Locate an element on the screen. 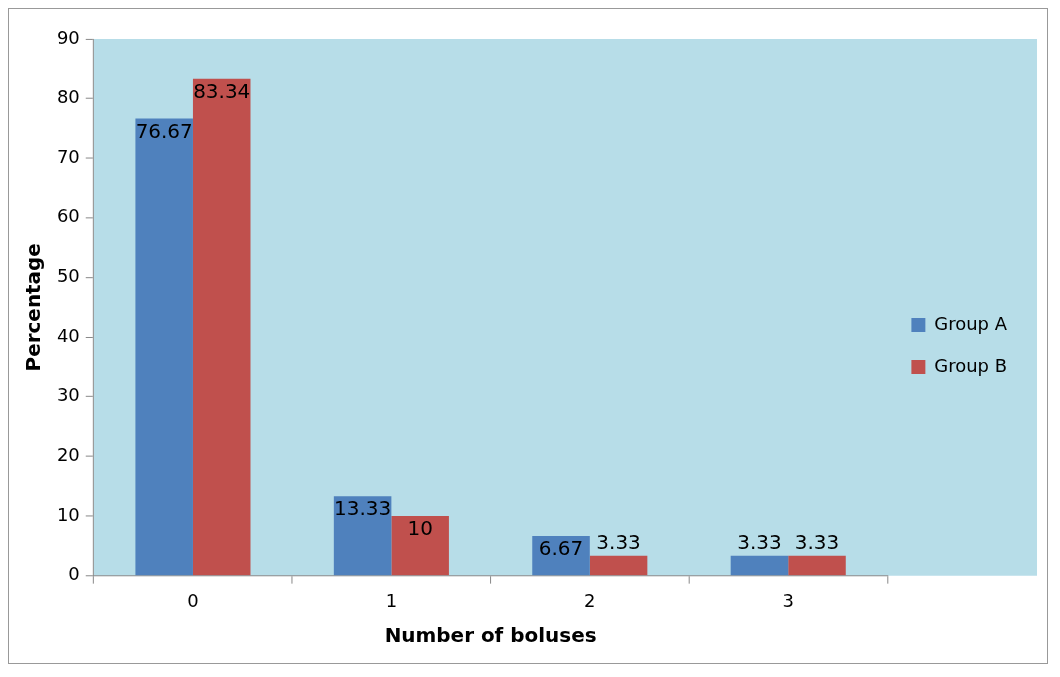 Image resolution: width=1060 pixels, height=677 pixels. x-tick-label: 3 is located at coordinates (788, 601).